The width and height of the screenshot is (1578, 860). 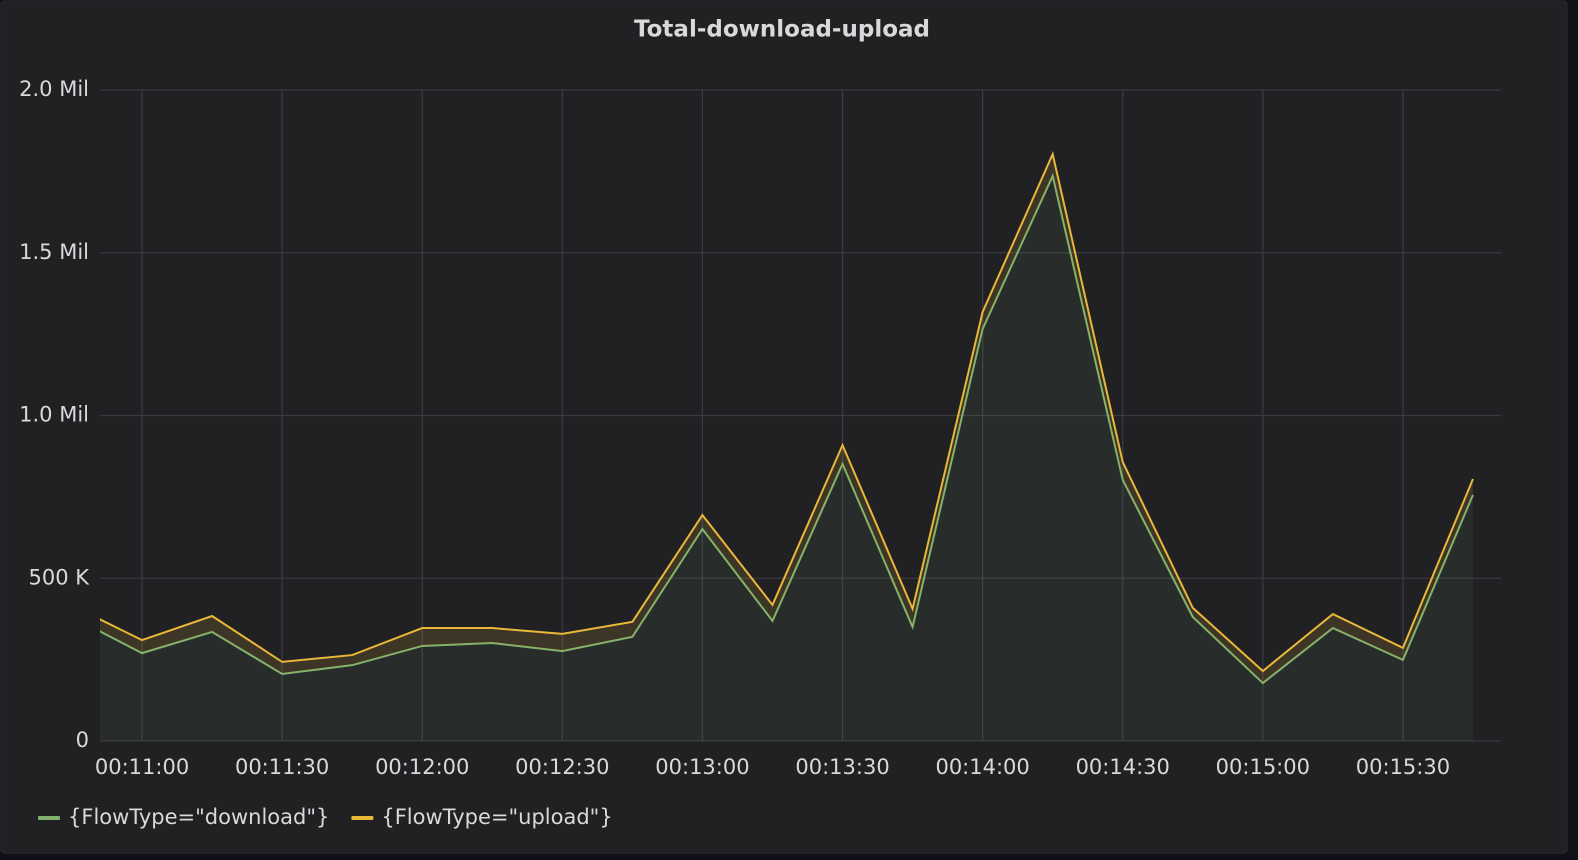 What do you see at coordinates (1263, 767) in the screenshot?
I see `x-tick-label: 00:15:00` at bounding box center [1263, 767].